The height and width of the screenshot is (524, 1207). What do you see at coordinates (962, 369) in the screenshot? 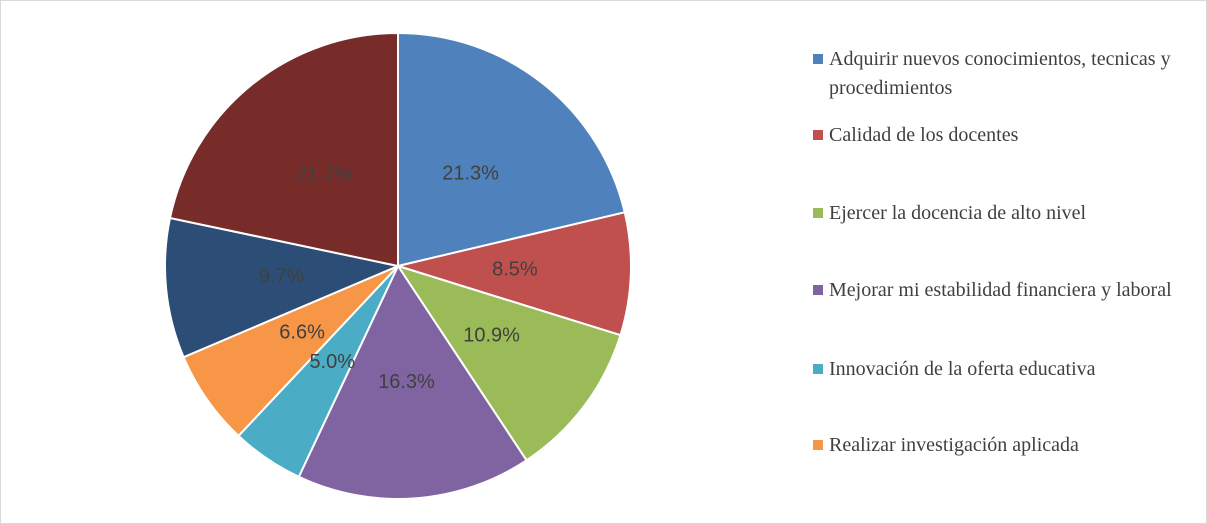
I see `legend-label: Innovación de la oferta educativa` at bounding box center [962, 369].